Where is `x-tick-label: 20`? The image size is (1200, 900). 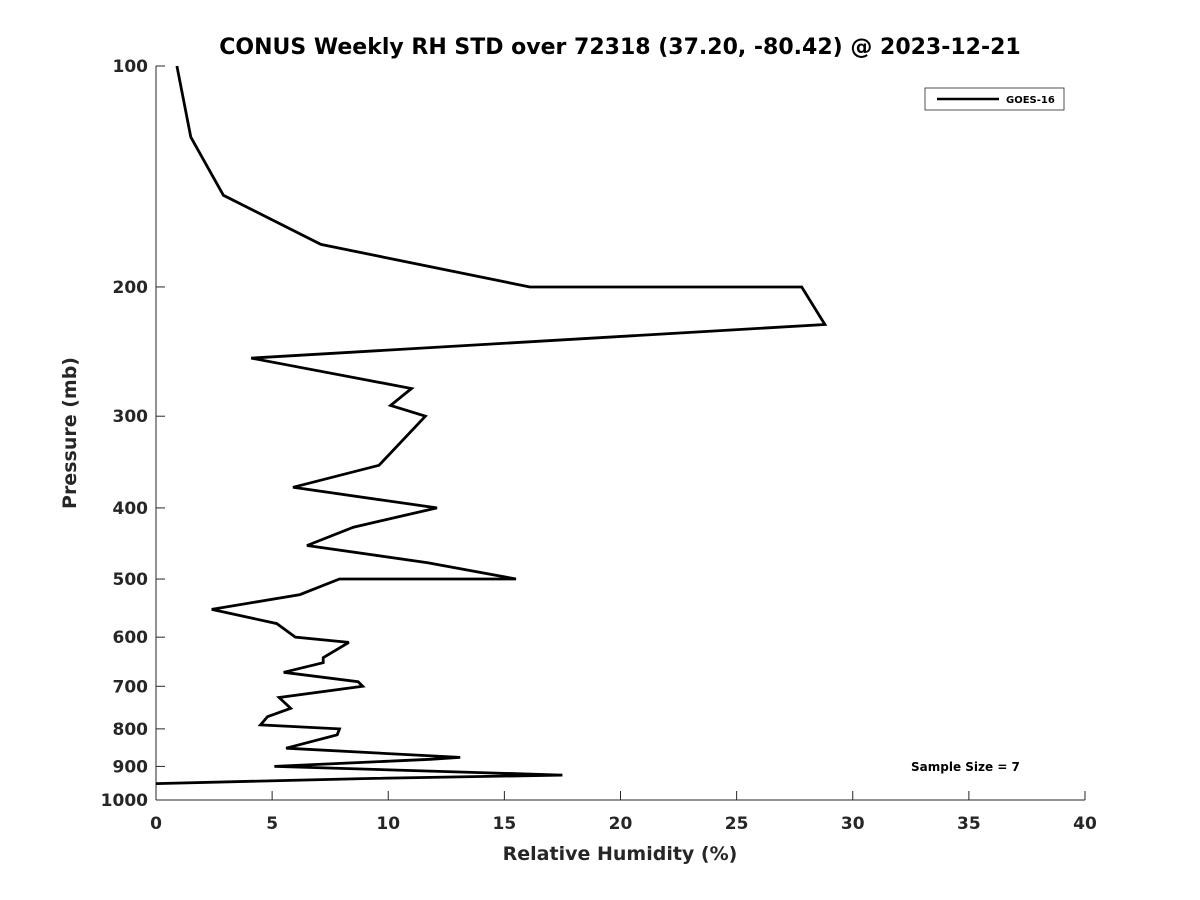
x-tick-label: 20 is located at coordinates (621, 824).